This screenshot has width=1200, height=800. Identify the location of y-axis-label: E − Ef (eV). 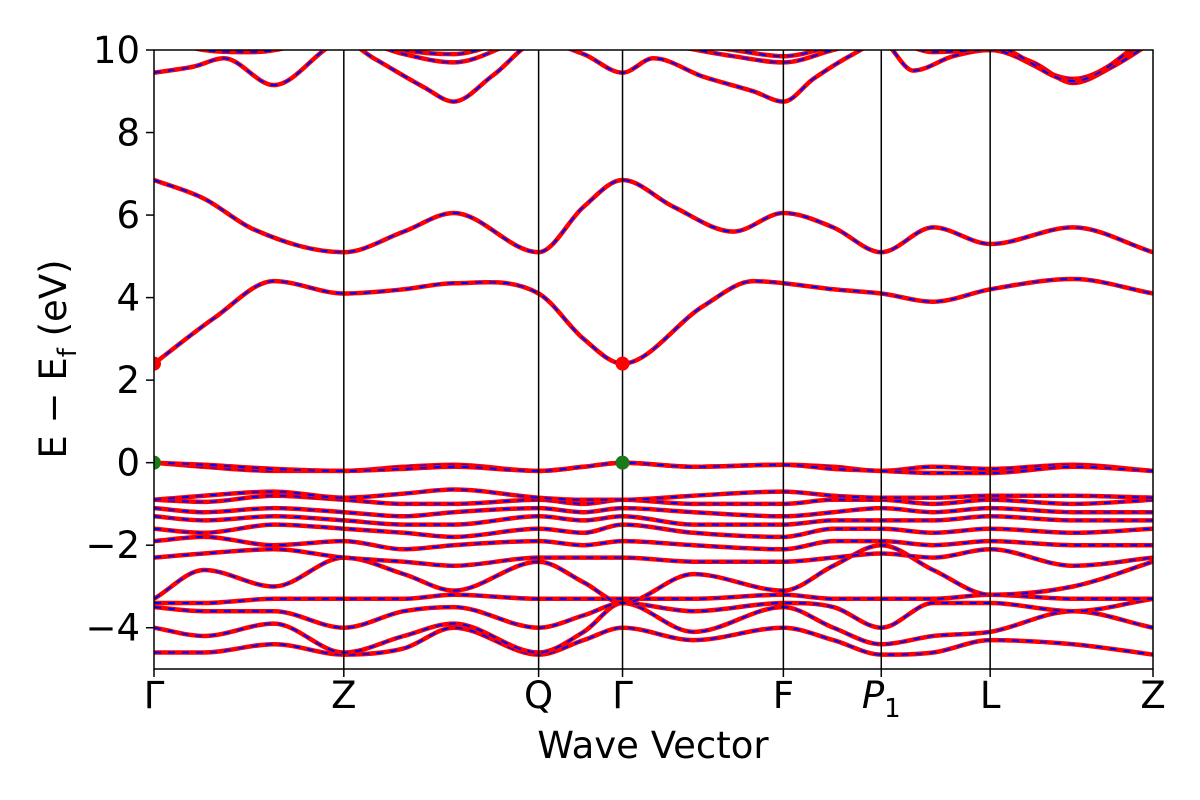
(57, 358).